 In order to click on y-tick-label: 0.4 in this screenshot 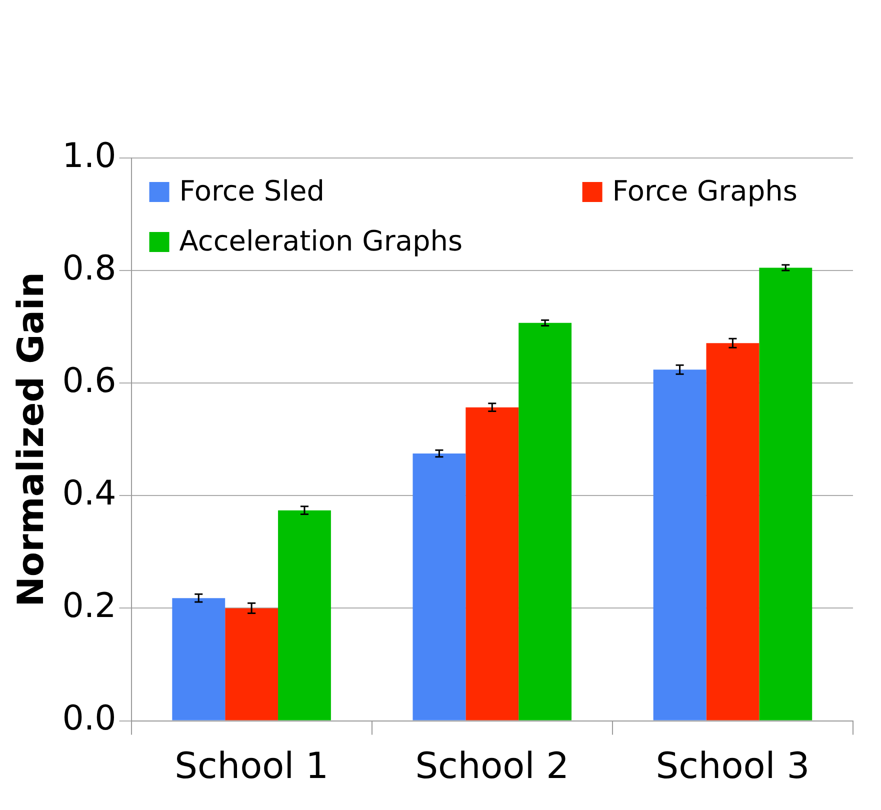, I will do `click(89, 494)`.